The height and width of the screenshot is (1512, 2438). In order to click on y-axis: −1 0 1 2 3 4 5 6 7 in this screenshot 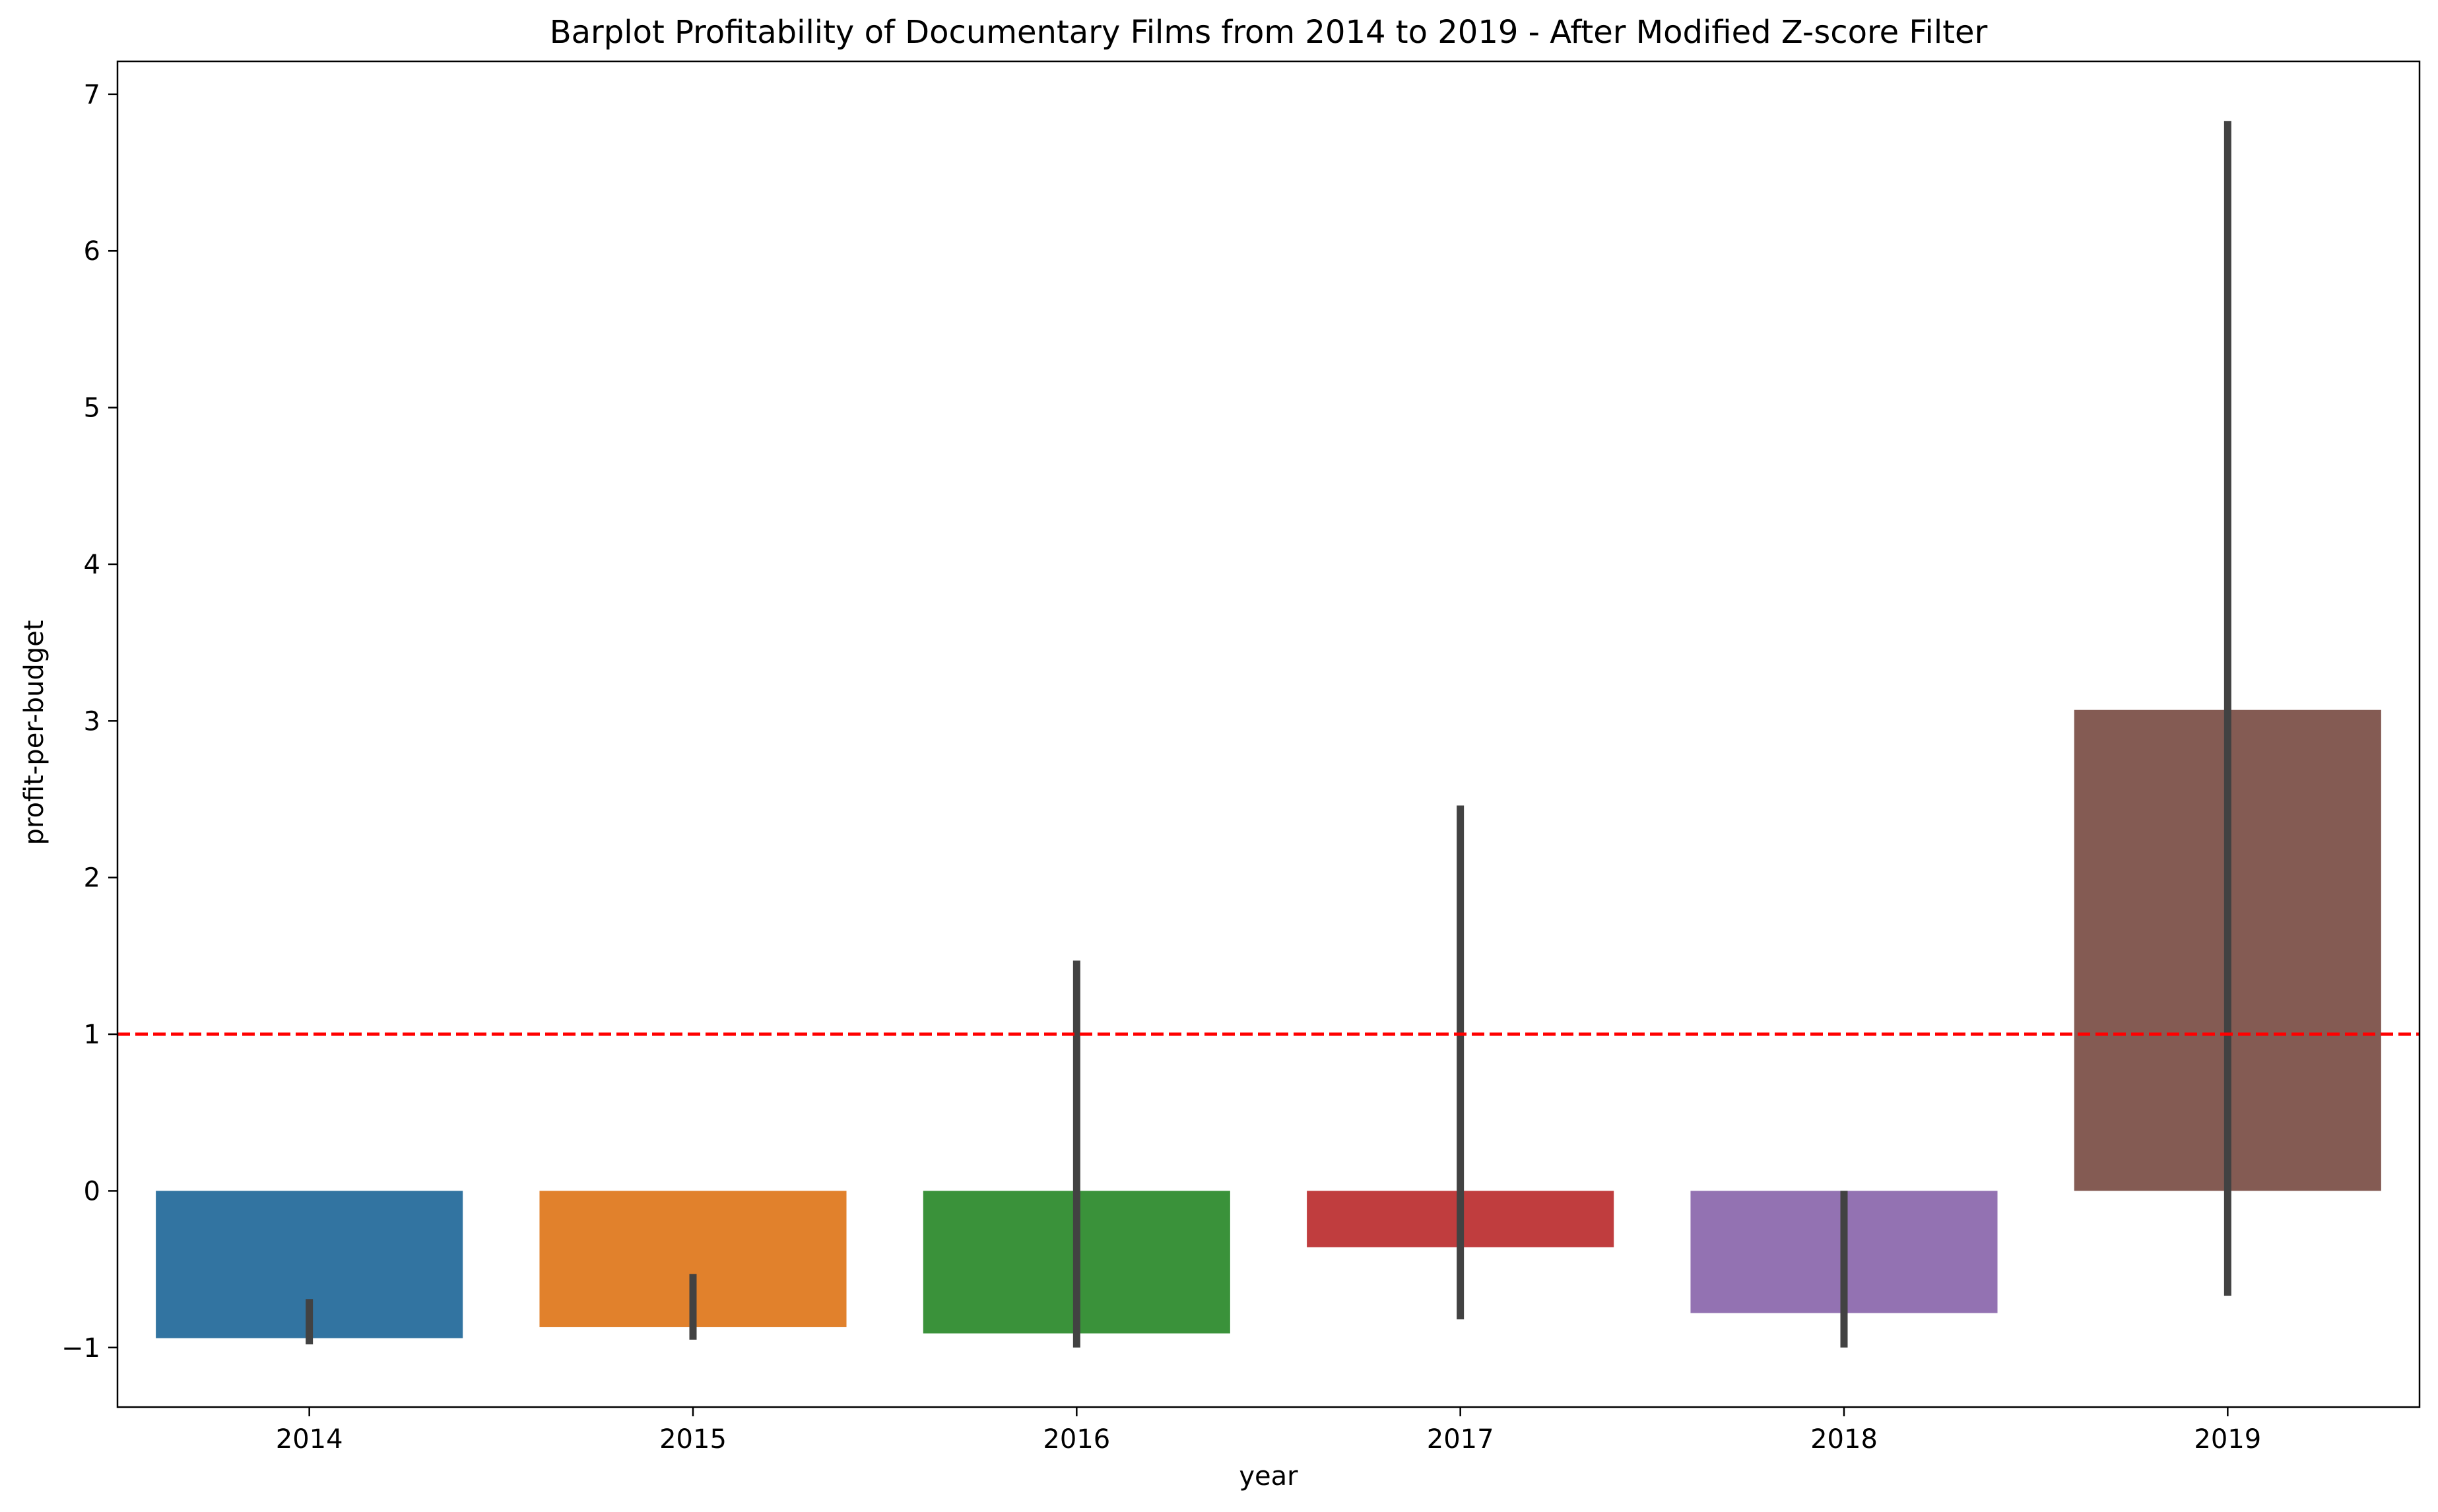, I will do `click(89, 722)`.